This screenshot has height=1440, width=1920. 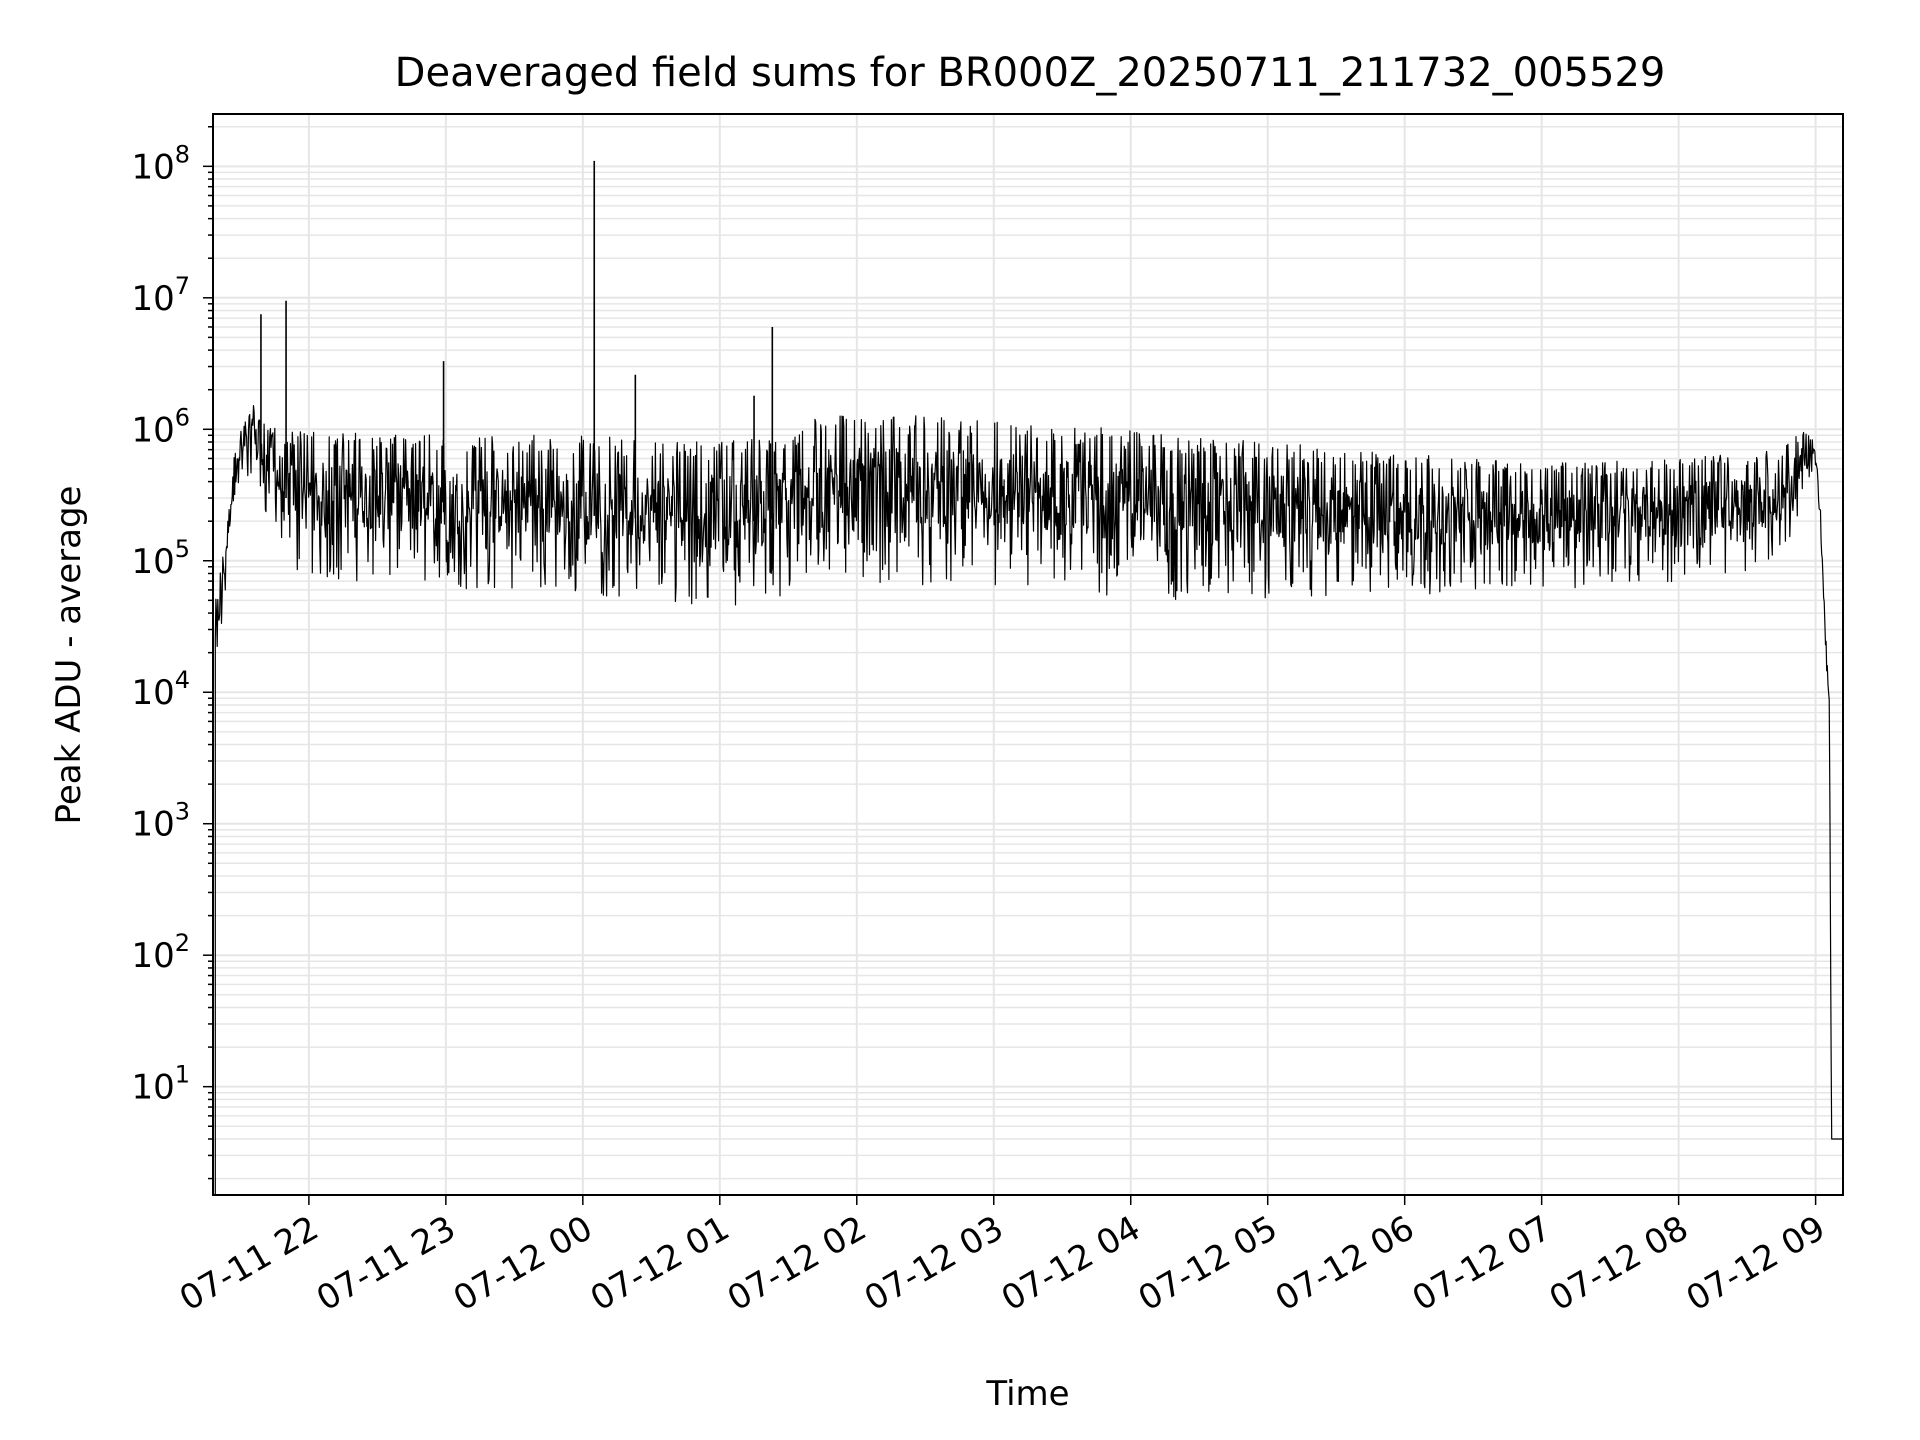 What do you see at coordinates (160, 821) in the screenshot?
I see `y-tick-label: 10³` at bounding box center [160, 821].